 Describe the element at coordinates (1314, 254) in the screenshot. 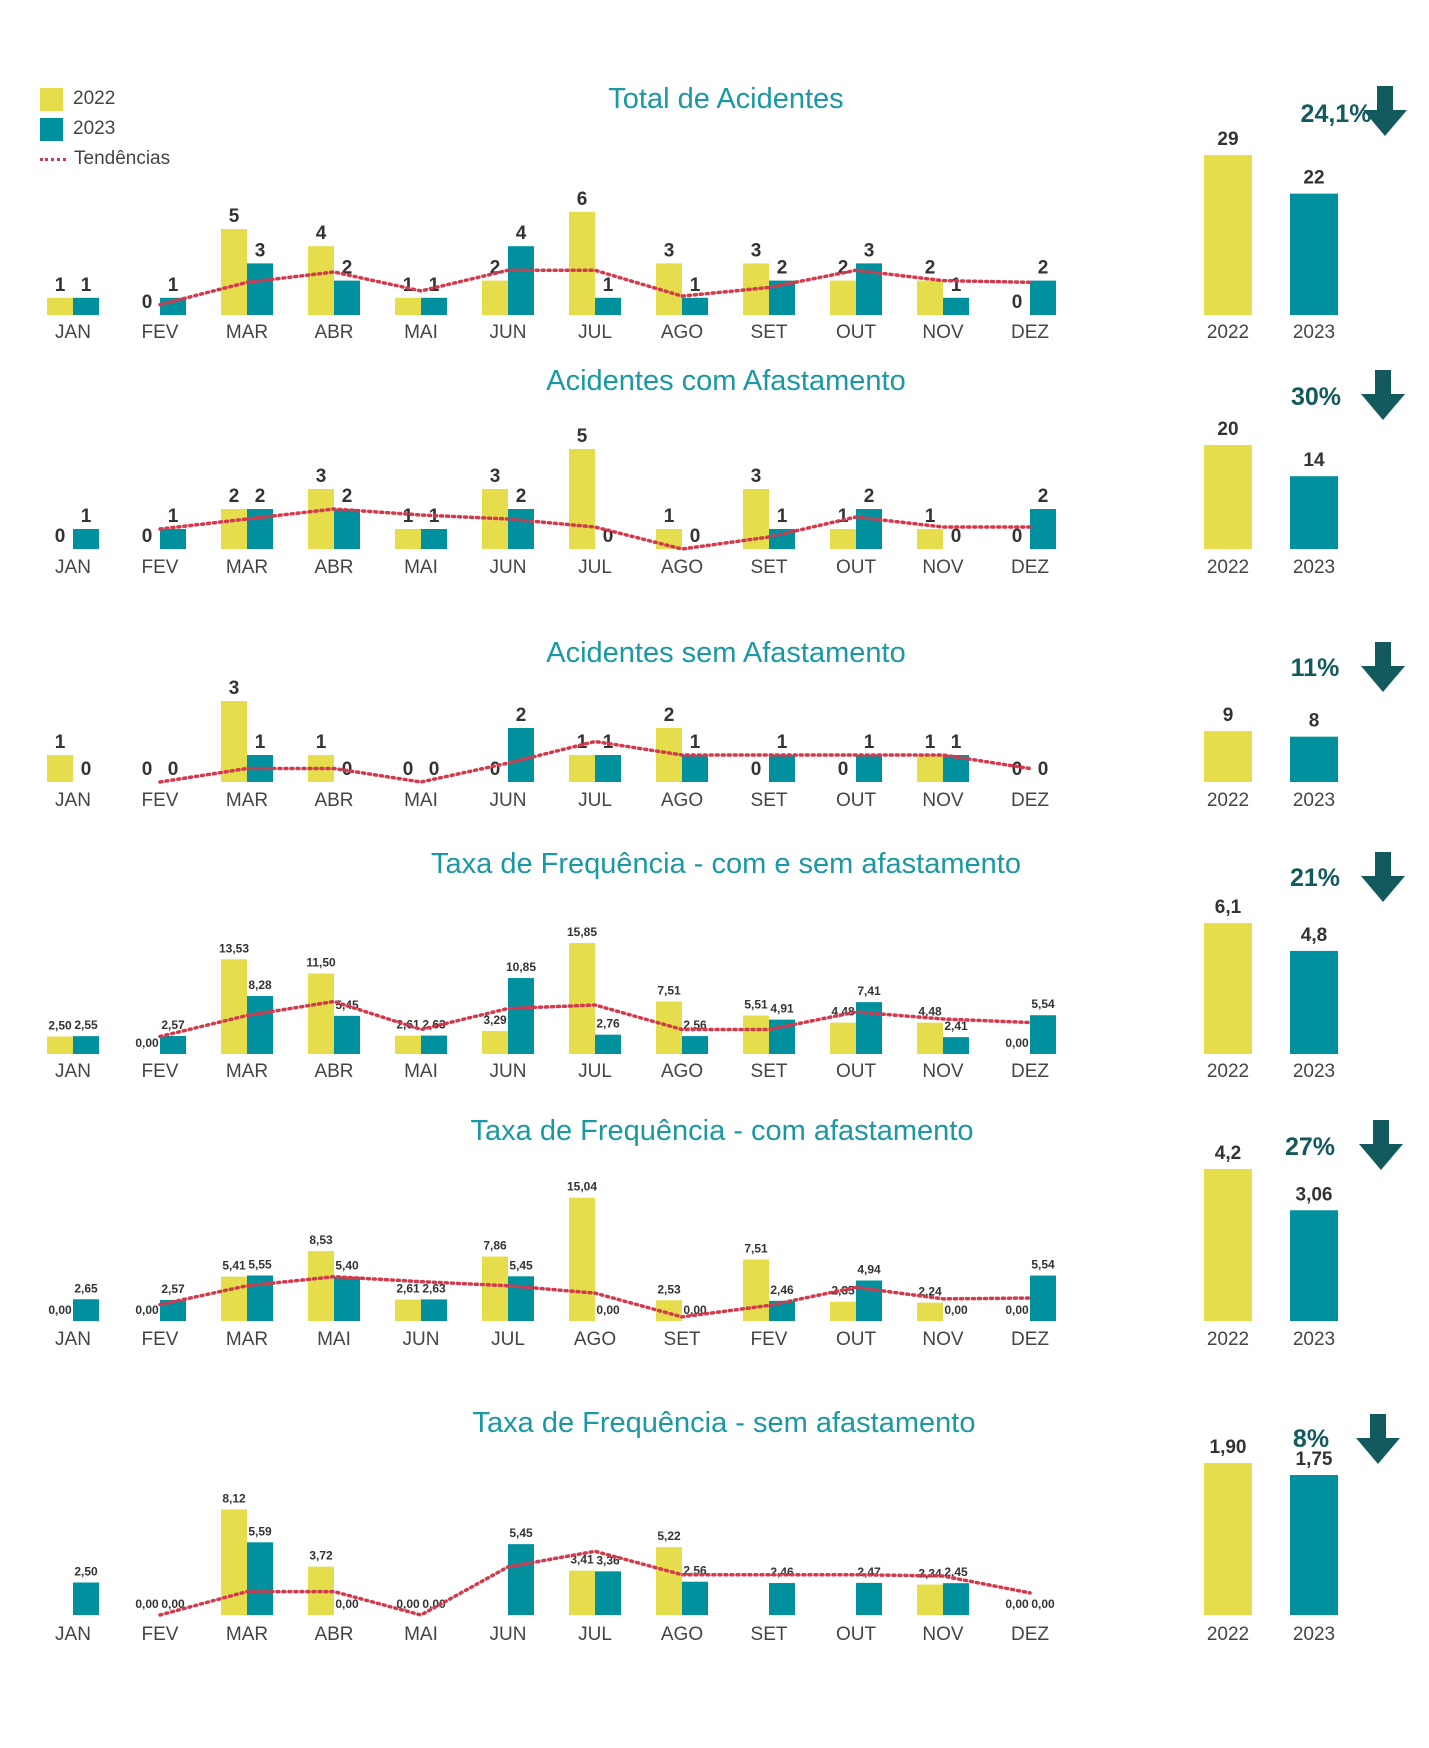

I see `chart-1-total-bar-2023` at that location.